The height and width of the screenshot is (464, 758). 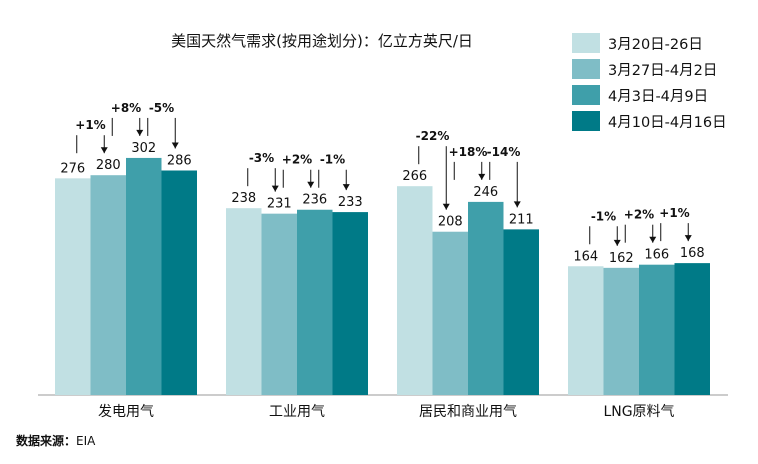 What do you see at coordinates (161, 108) in the screenshot?
I see `change-label: -5%` at bounding box center [161, 108].